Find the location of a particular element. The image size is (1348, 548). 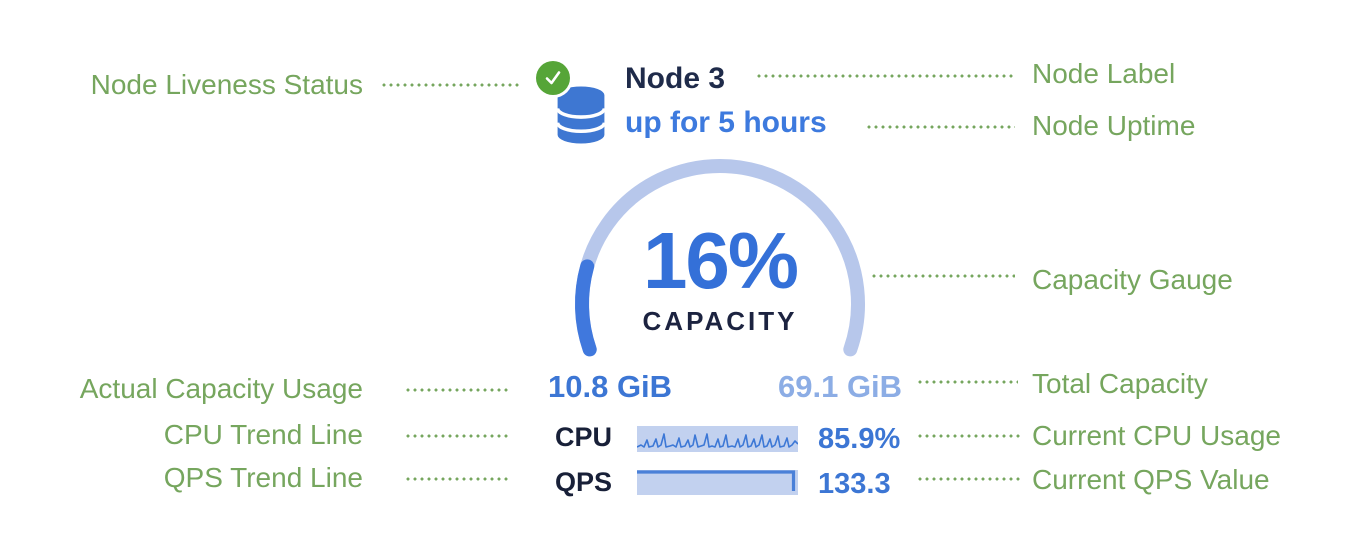

cpu-sparkline is located at coordinates (717, 439).